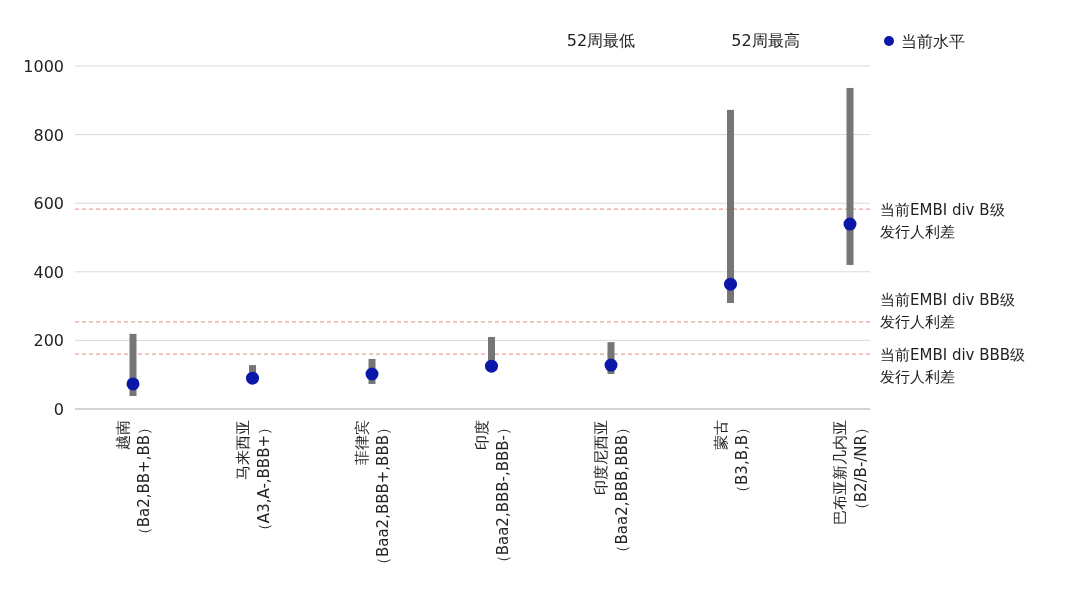 This screenshot has height=608, width=1080. What do you see at coordinates (731, 460) in the screenshot?
I see `x-tick-label: 蒙古（B3,B,B）` at bounding box center [731, 460].